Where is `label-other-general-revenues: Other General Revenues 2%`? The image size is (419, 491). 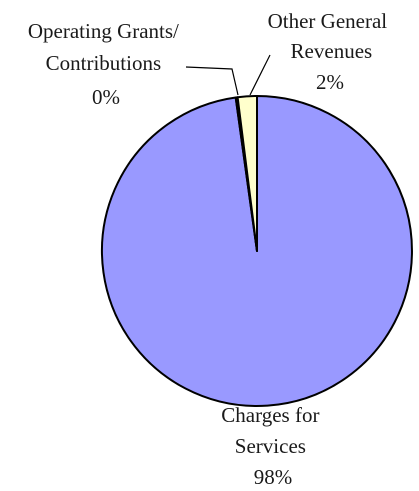 label-other-general-revenues: Other General Revenues 2% is located at coordinates (330, 51).